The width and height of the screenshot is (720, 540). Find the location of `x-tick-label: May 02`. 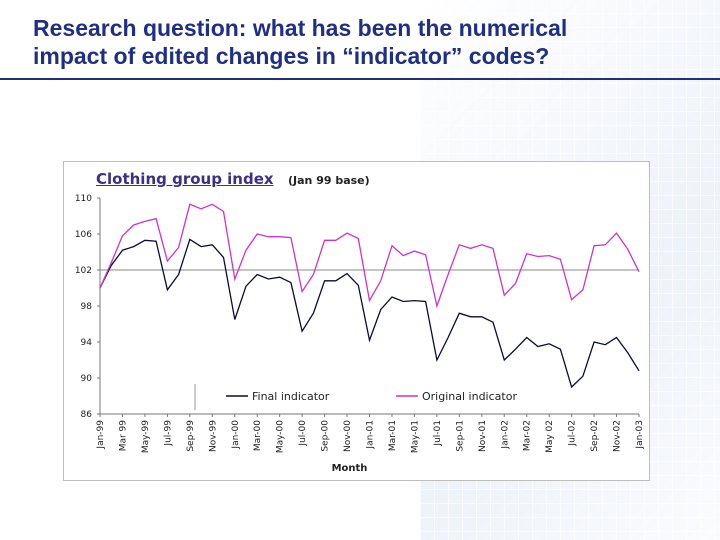

x-tick-label: May 02 is located at coordinates (550, 436).